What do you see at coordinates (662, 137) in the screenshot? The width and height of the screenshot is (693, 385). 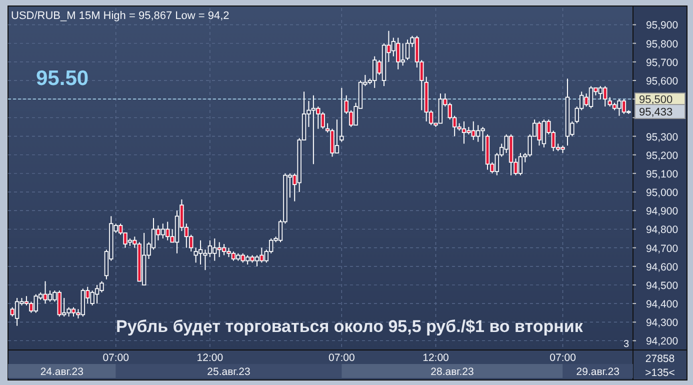 I see `y-tick-label: 95,300` at bounding box center [662, 137].